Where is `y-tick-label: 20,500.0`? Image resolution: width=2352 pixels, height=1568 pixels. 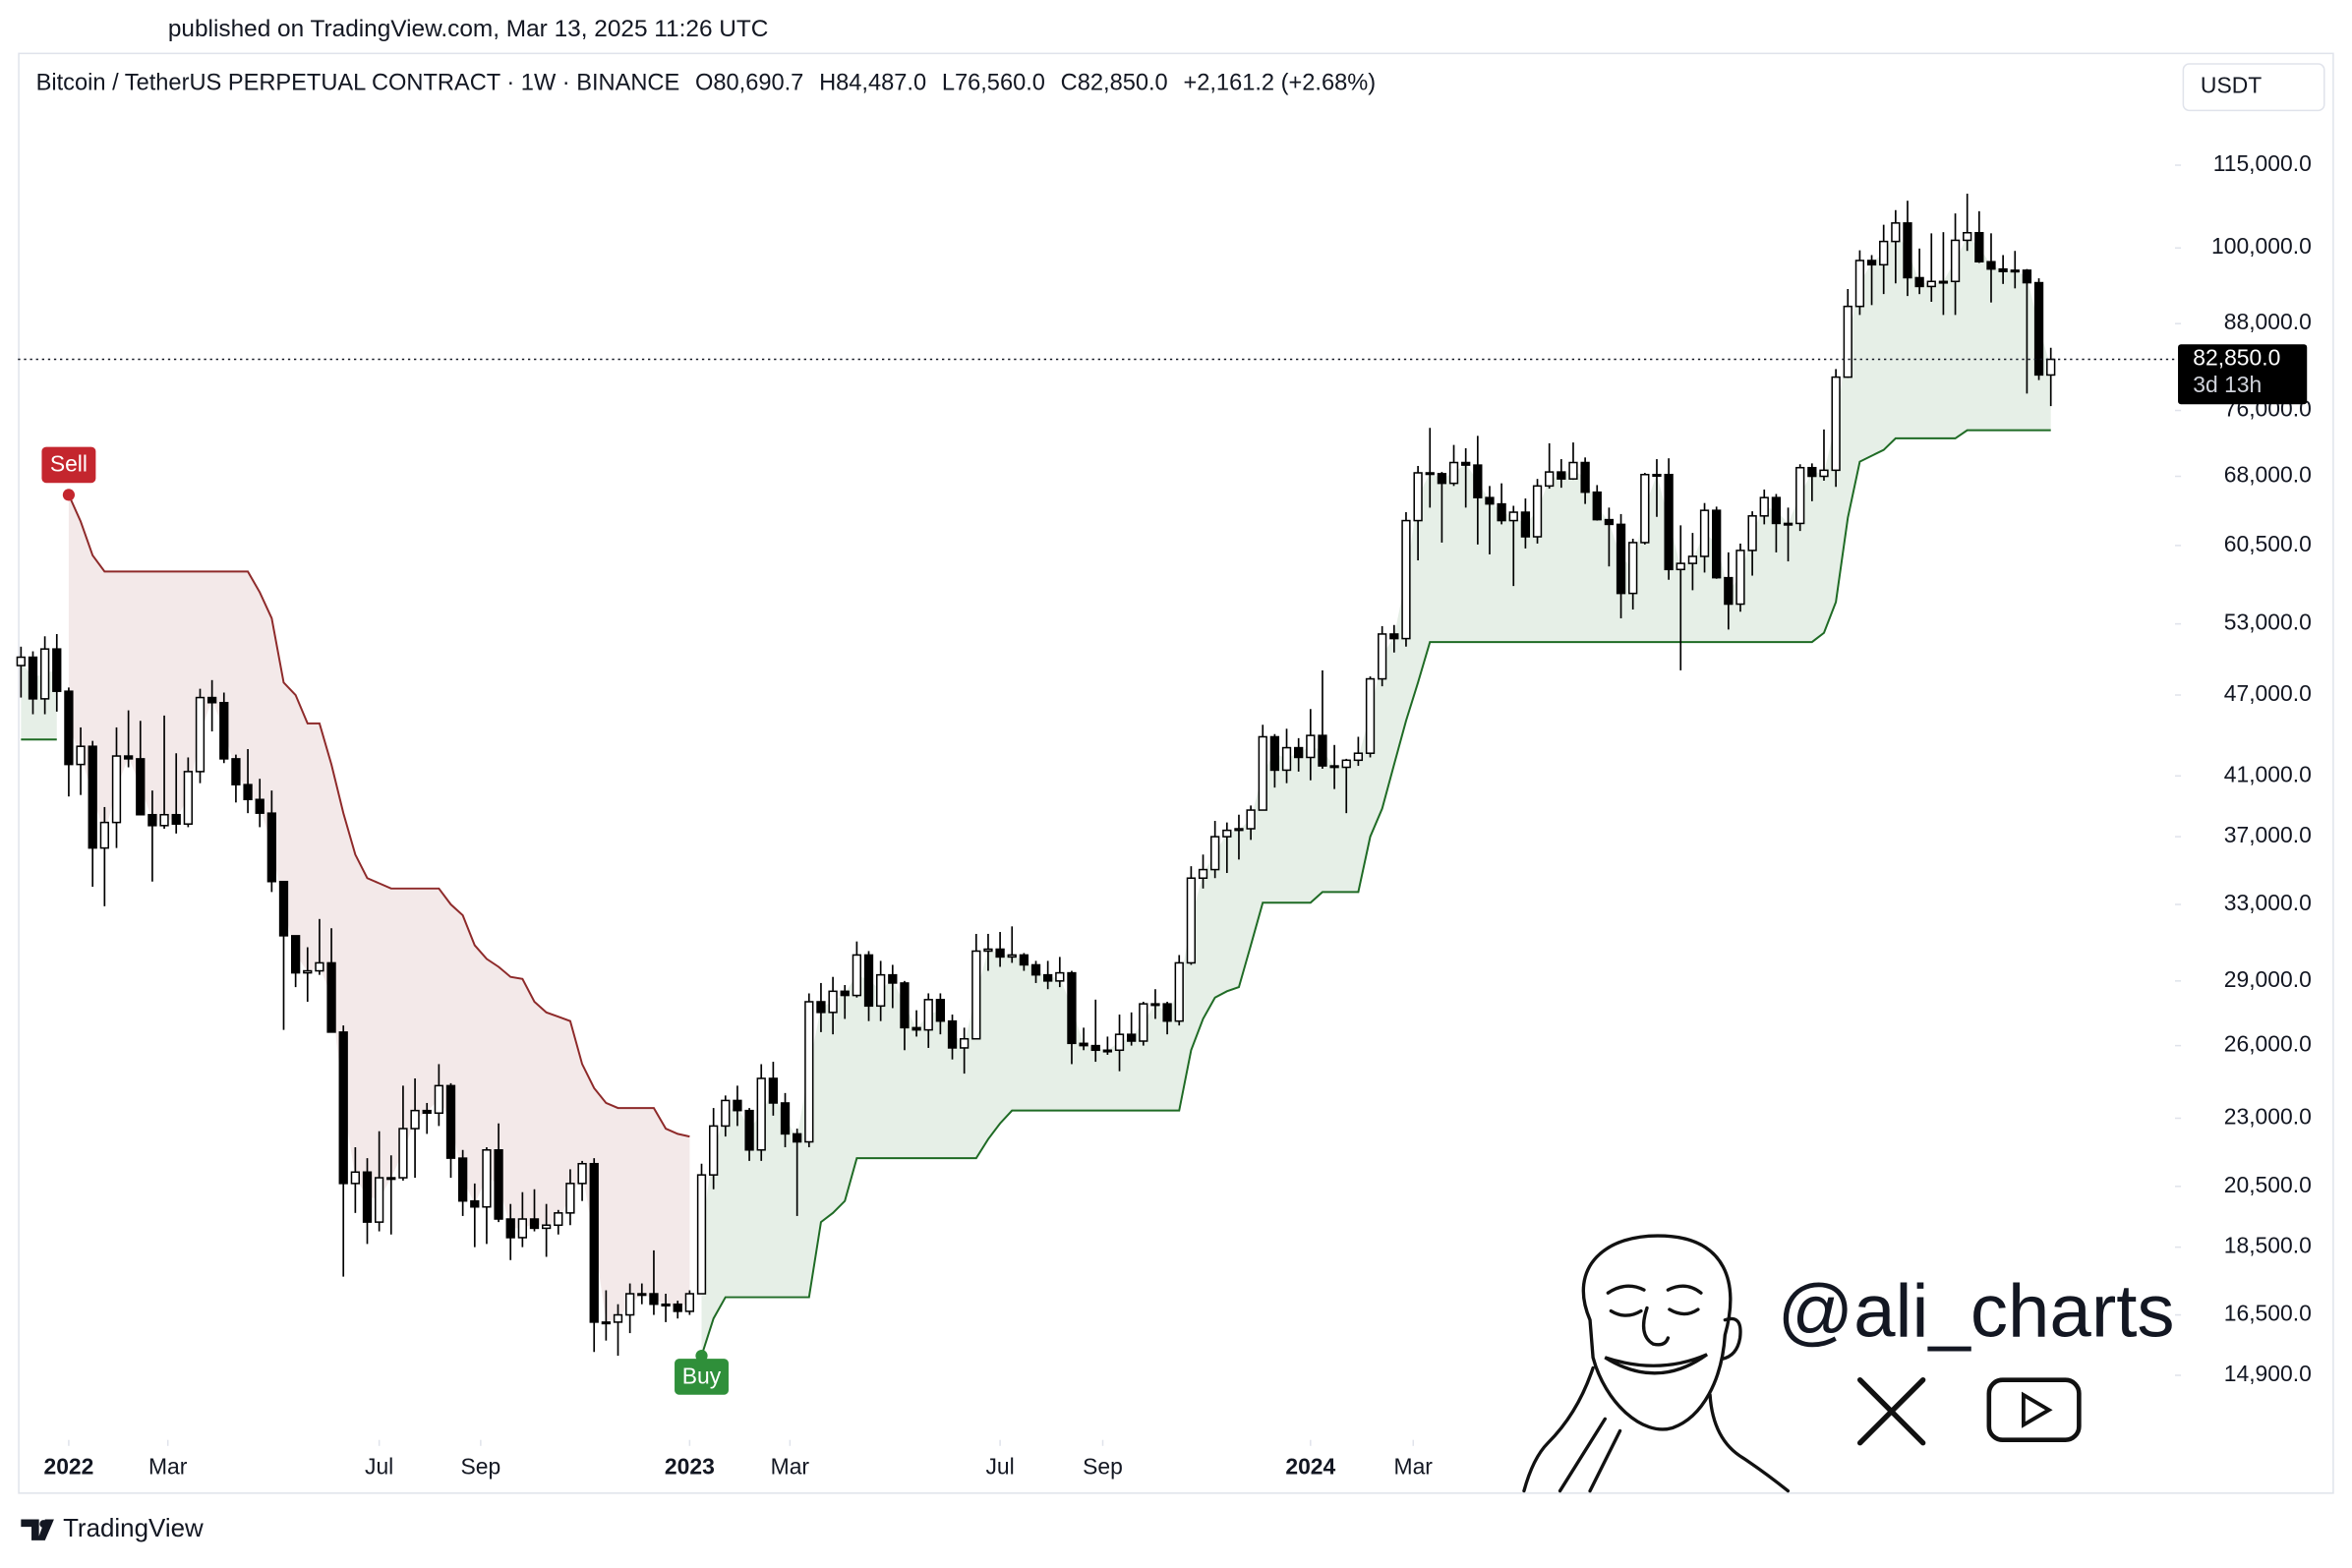 y-tick-label: 20,500.0 is located at coordinates (2268, 1185).